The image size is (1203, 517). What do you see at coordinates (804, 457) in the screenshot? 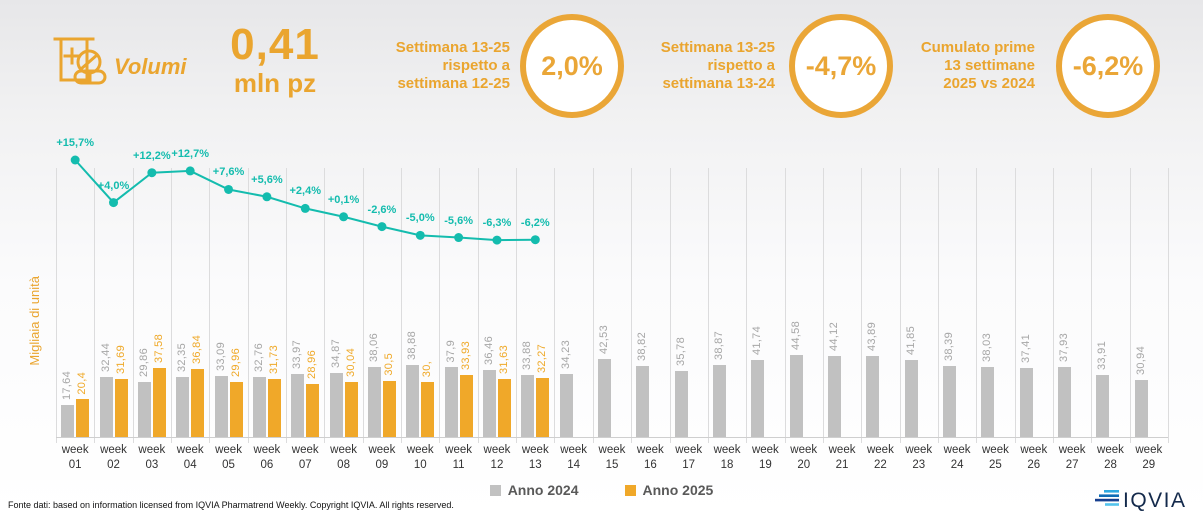
I see `x-tick-week-20: week 20` at bounding box center [804, 457].